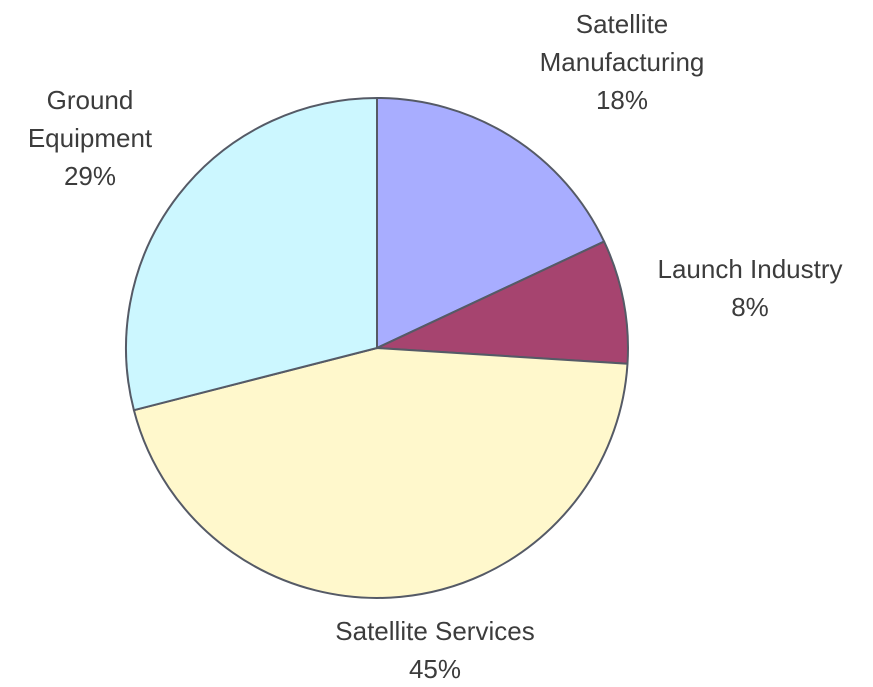 The image size is (873, 687). I want to click on slice-name-line: Equipment, so click(90, 138).